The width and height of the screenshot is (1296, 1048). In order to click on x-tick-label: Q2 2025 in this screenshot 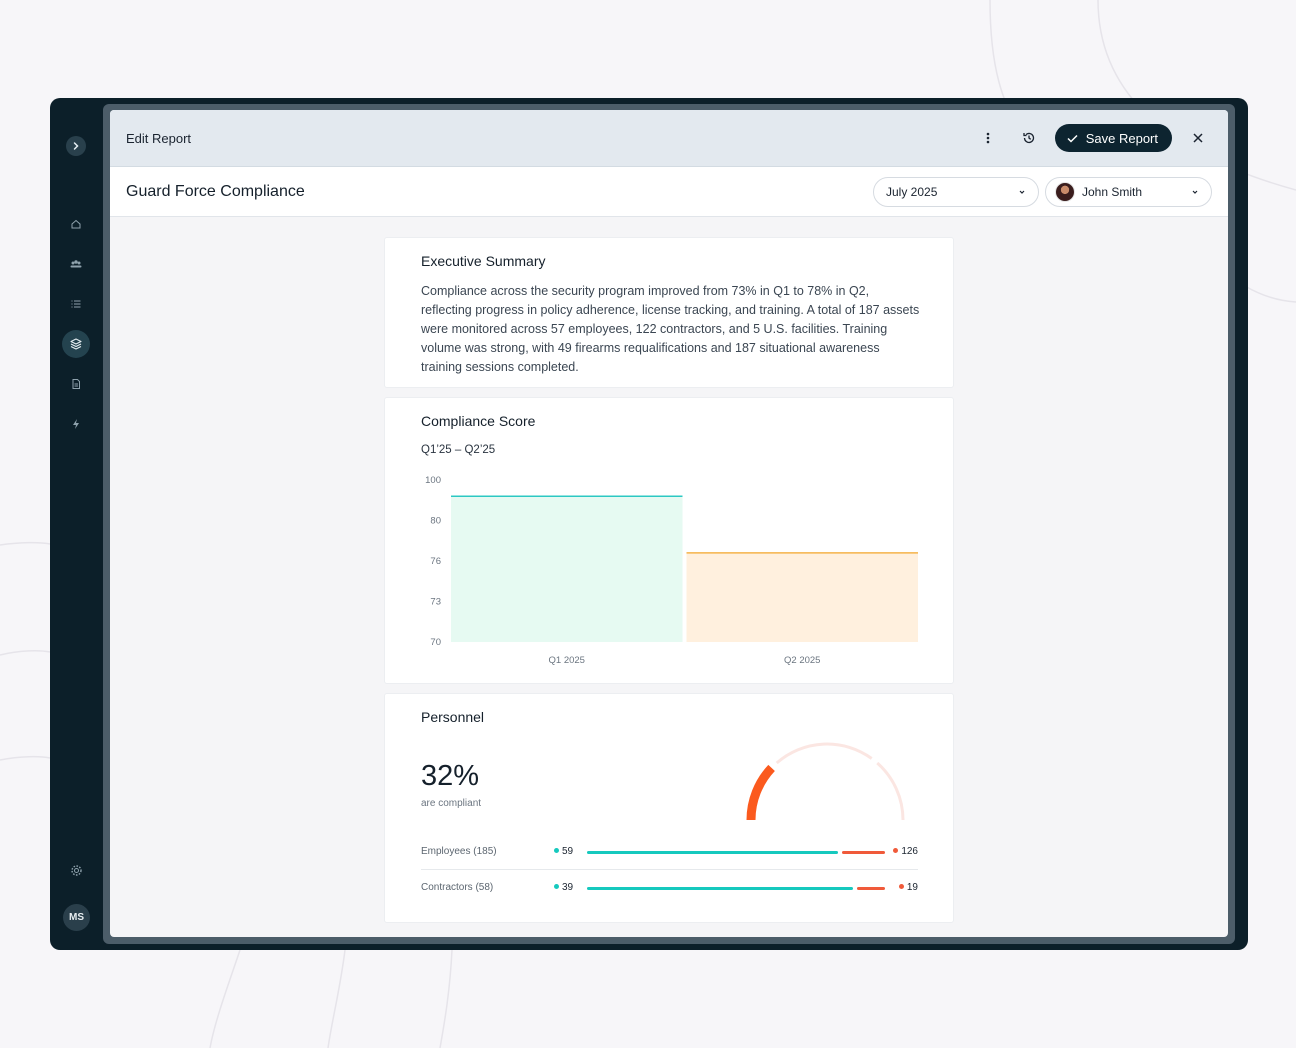, I will do `click(802, 660)`.